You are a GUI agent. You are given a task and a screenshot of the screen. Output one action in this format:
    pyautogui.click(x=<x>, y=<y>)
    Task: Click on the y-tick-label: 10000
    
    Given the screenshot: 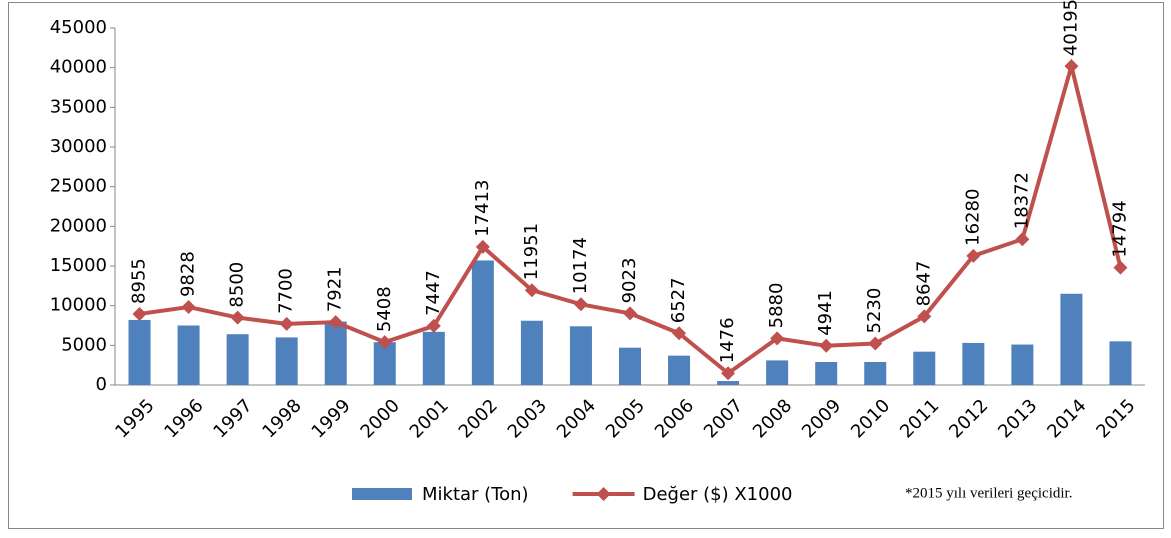 What is the action you would take?
    pyautogui.click(x=78, y=305)
    